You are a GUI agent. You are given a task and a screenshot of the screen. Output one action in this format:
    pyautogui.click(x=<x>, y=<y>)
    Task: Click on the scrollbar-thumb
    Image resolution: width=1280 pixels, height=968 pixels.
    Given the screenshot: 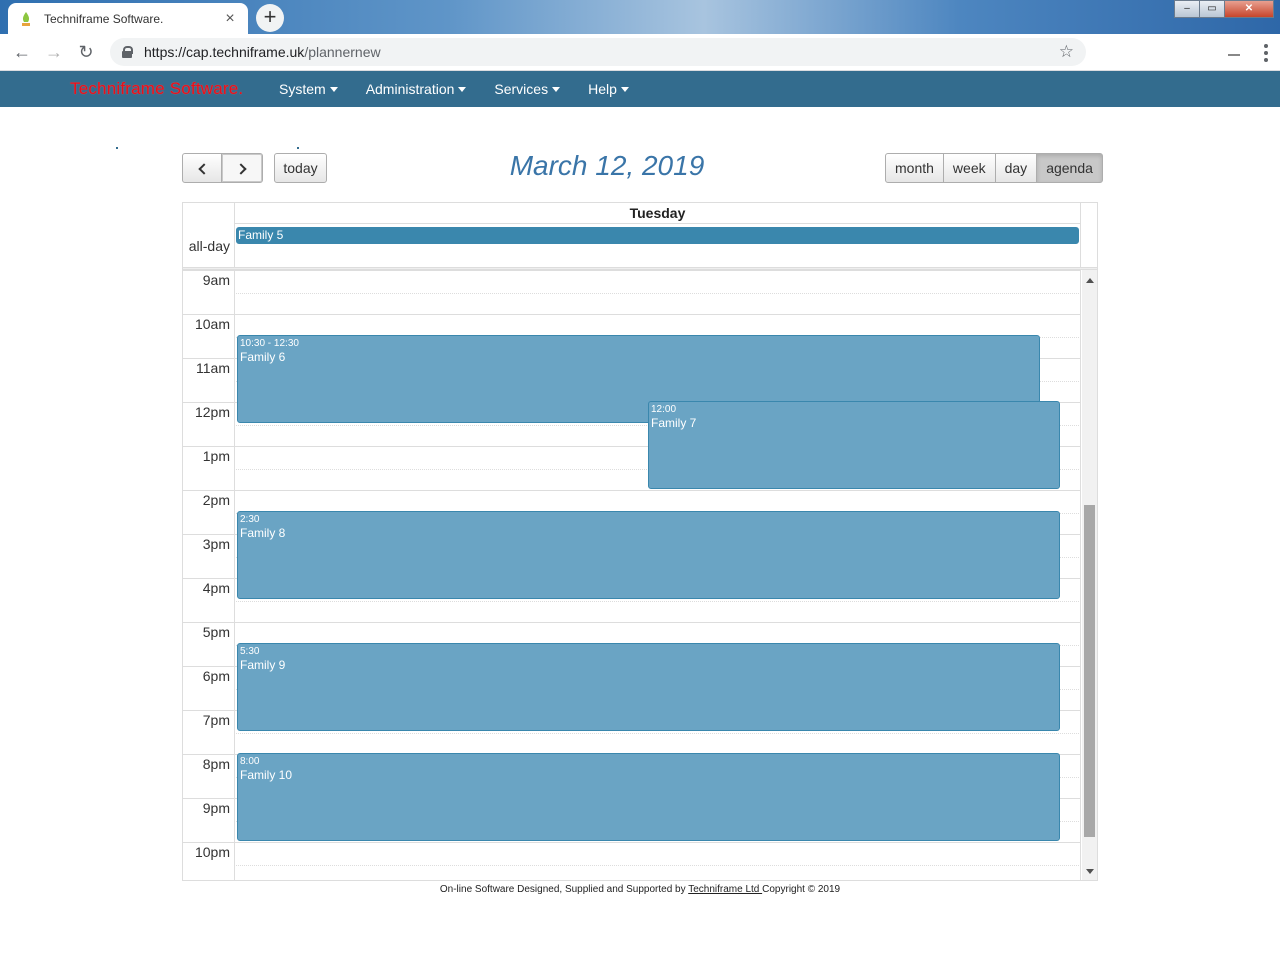 What is the action you would take?
    pyautogui.click(x=1089, y=671)
    